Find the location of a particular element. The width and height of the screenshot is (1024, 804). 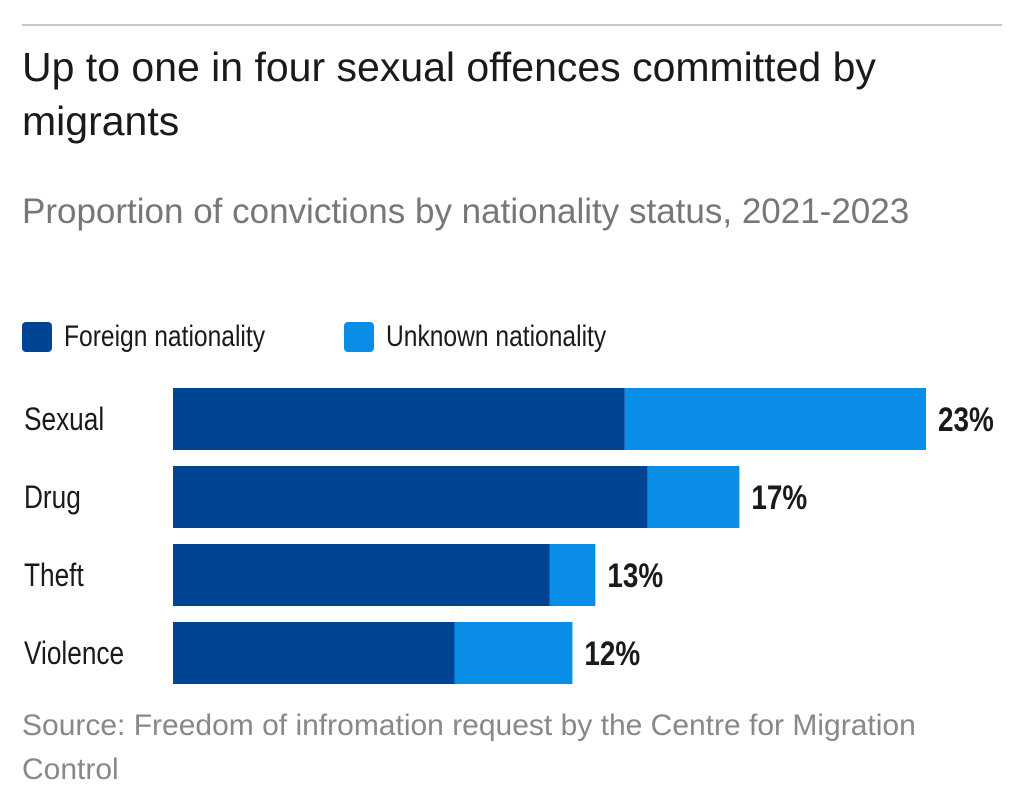

category-label: Sexual is located at coordinates (64, 420).